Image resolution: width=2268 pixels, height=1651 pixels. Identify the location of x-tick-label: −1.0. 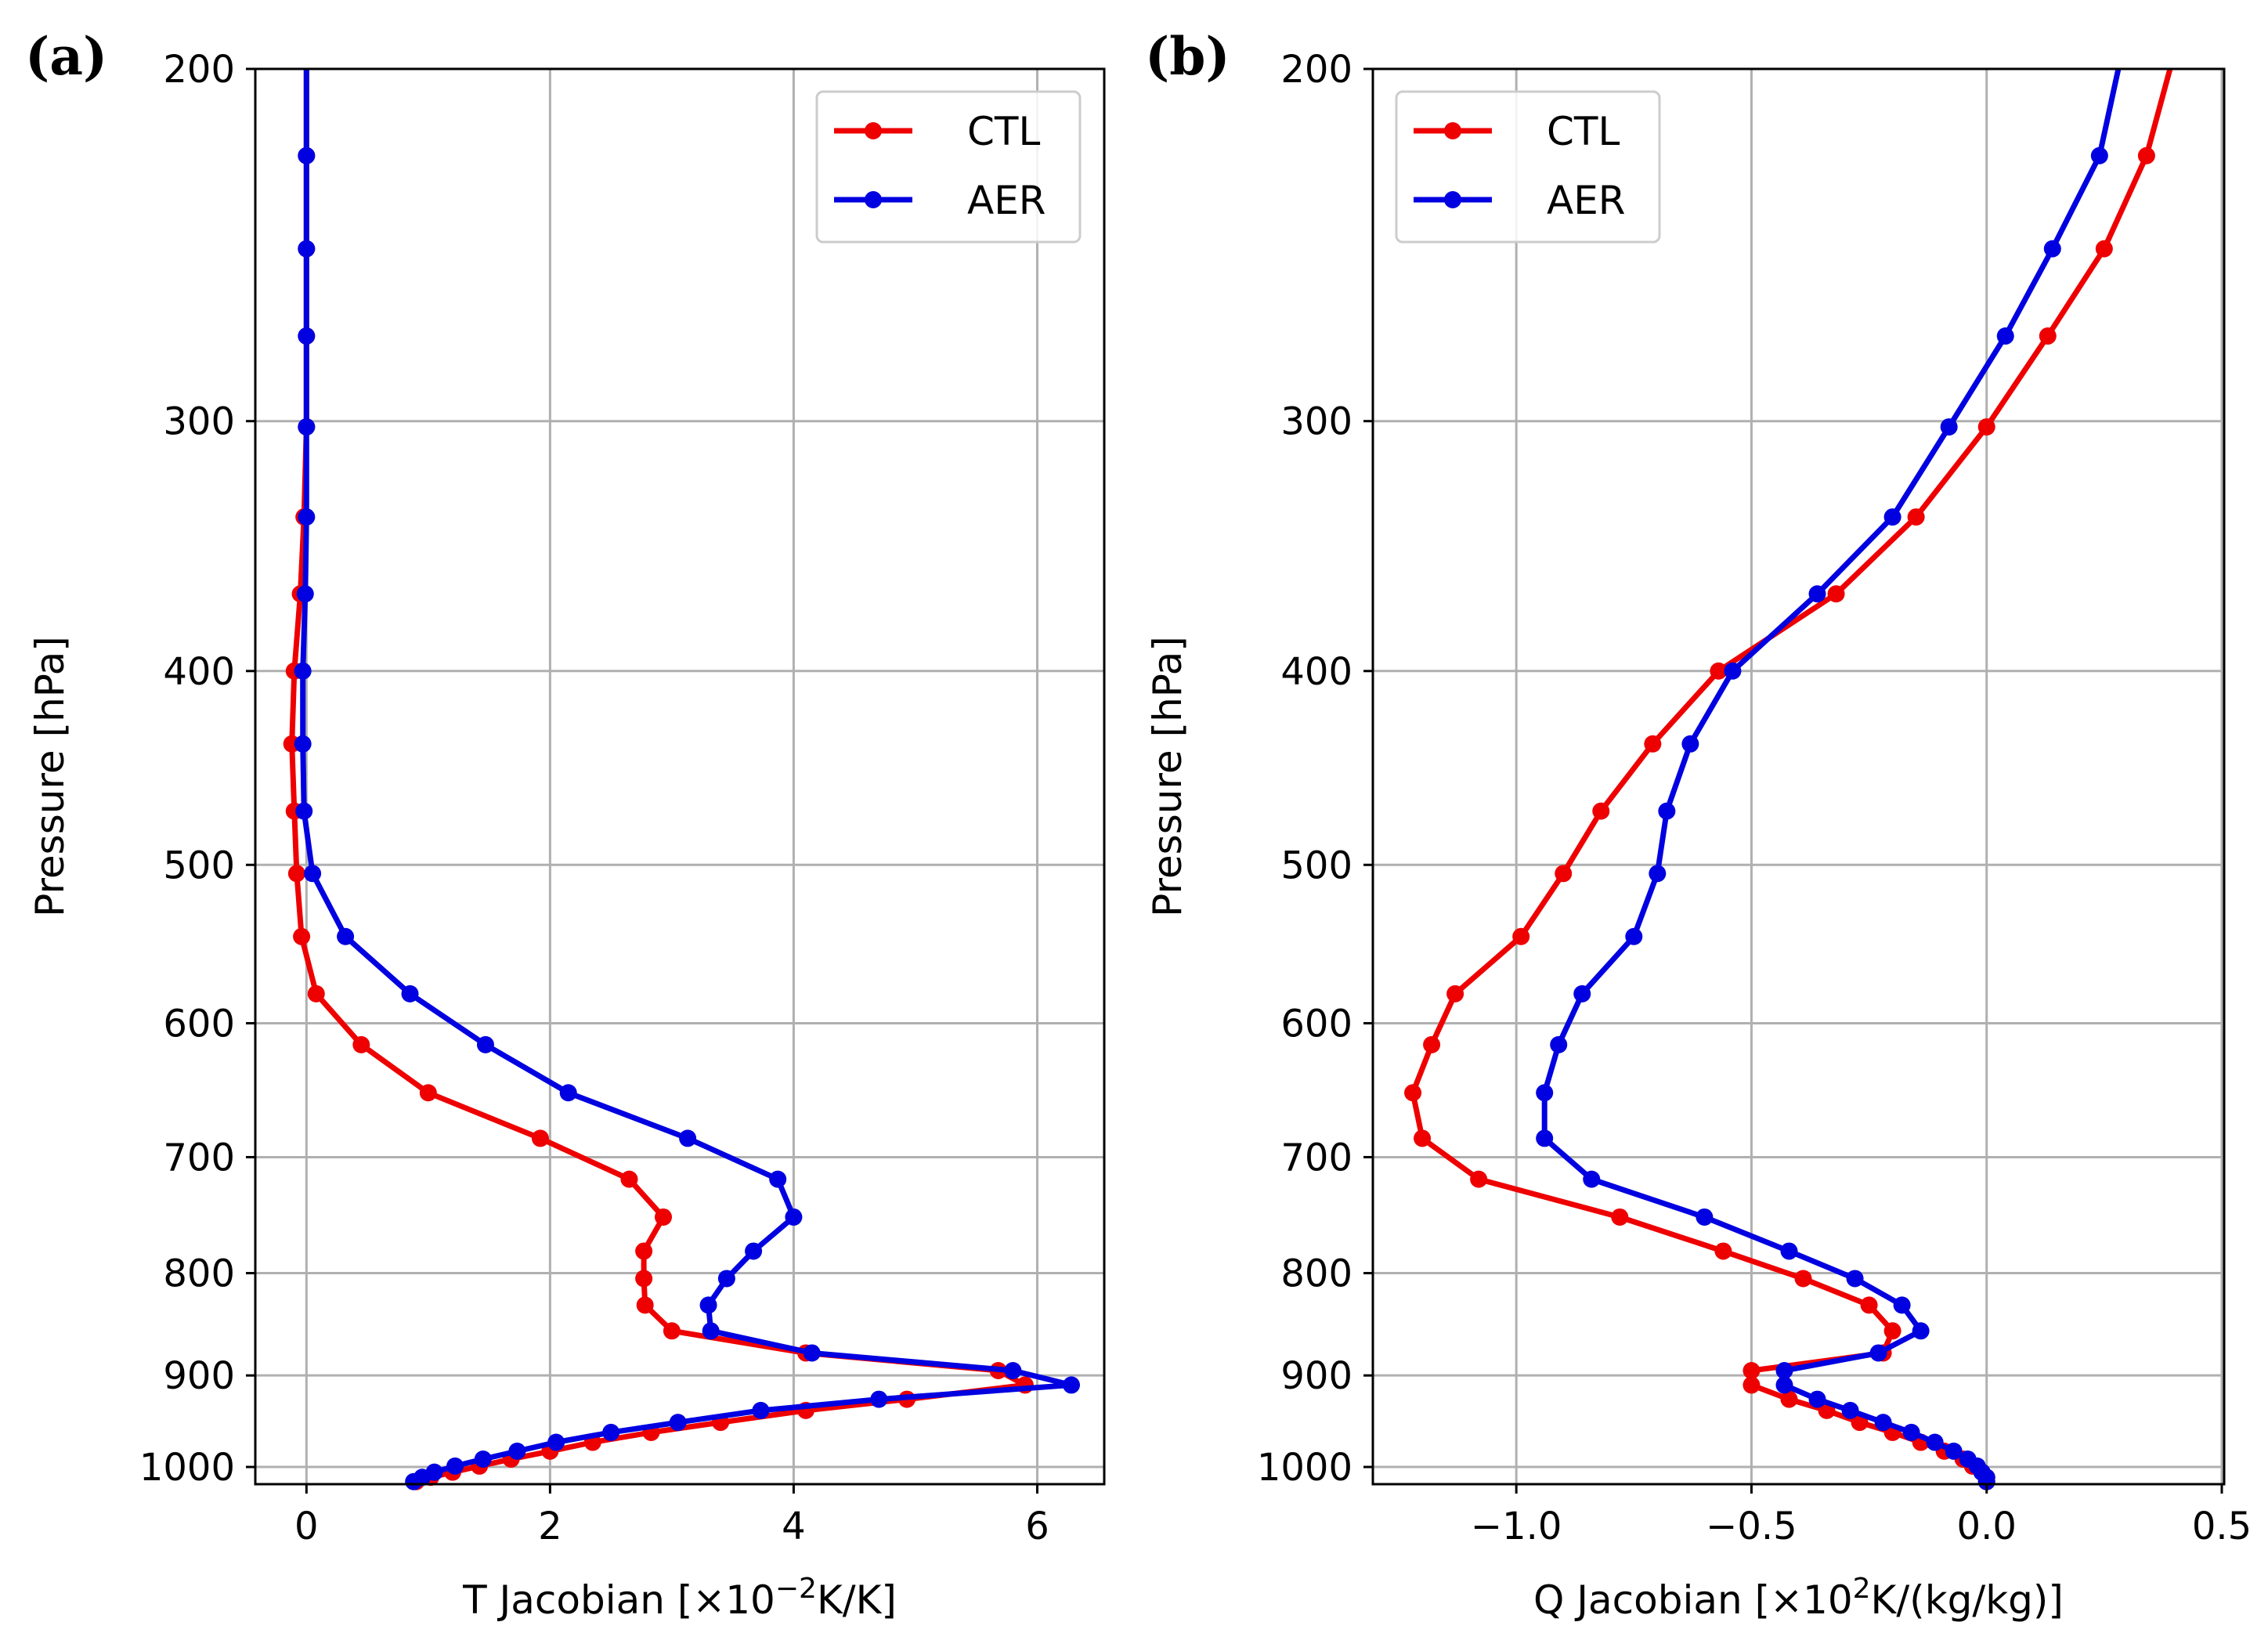
(1516, 1526).